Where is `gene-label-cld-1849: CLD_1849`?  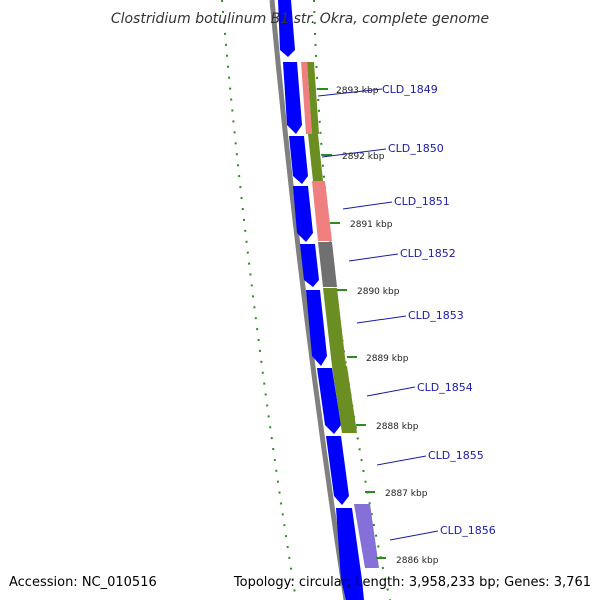 gene-label-cld-1849: CLD_1849 is located at coordinates (410, 89).